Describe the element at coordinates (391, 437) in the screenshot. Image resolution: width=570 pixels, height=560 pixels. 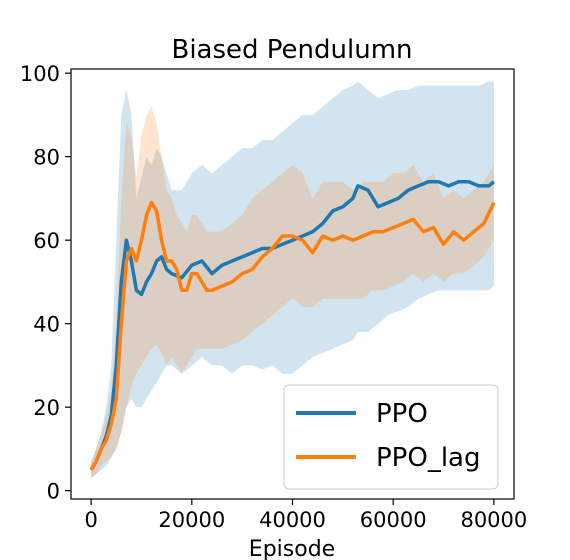
I see `legend: PPO PPO_lag` at that location.